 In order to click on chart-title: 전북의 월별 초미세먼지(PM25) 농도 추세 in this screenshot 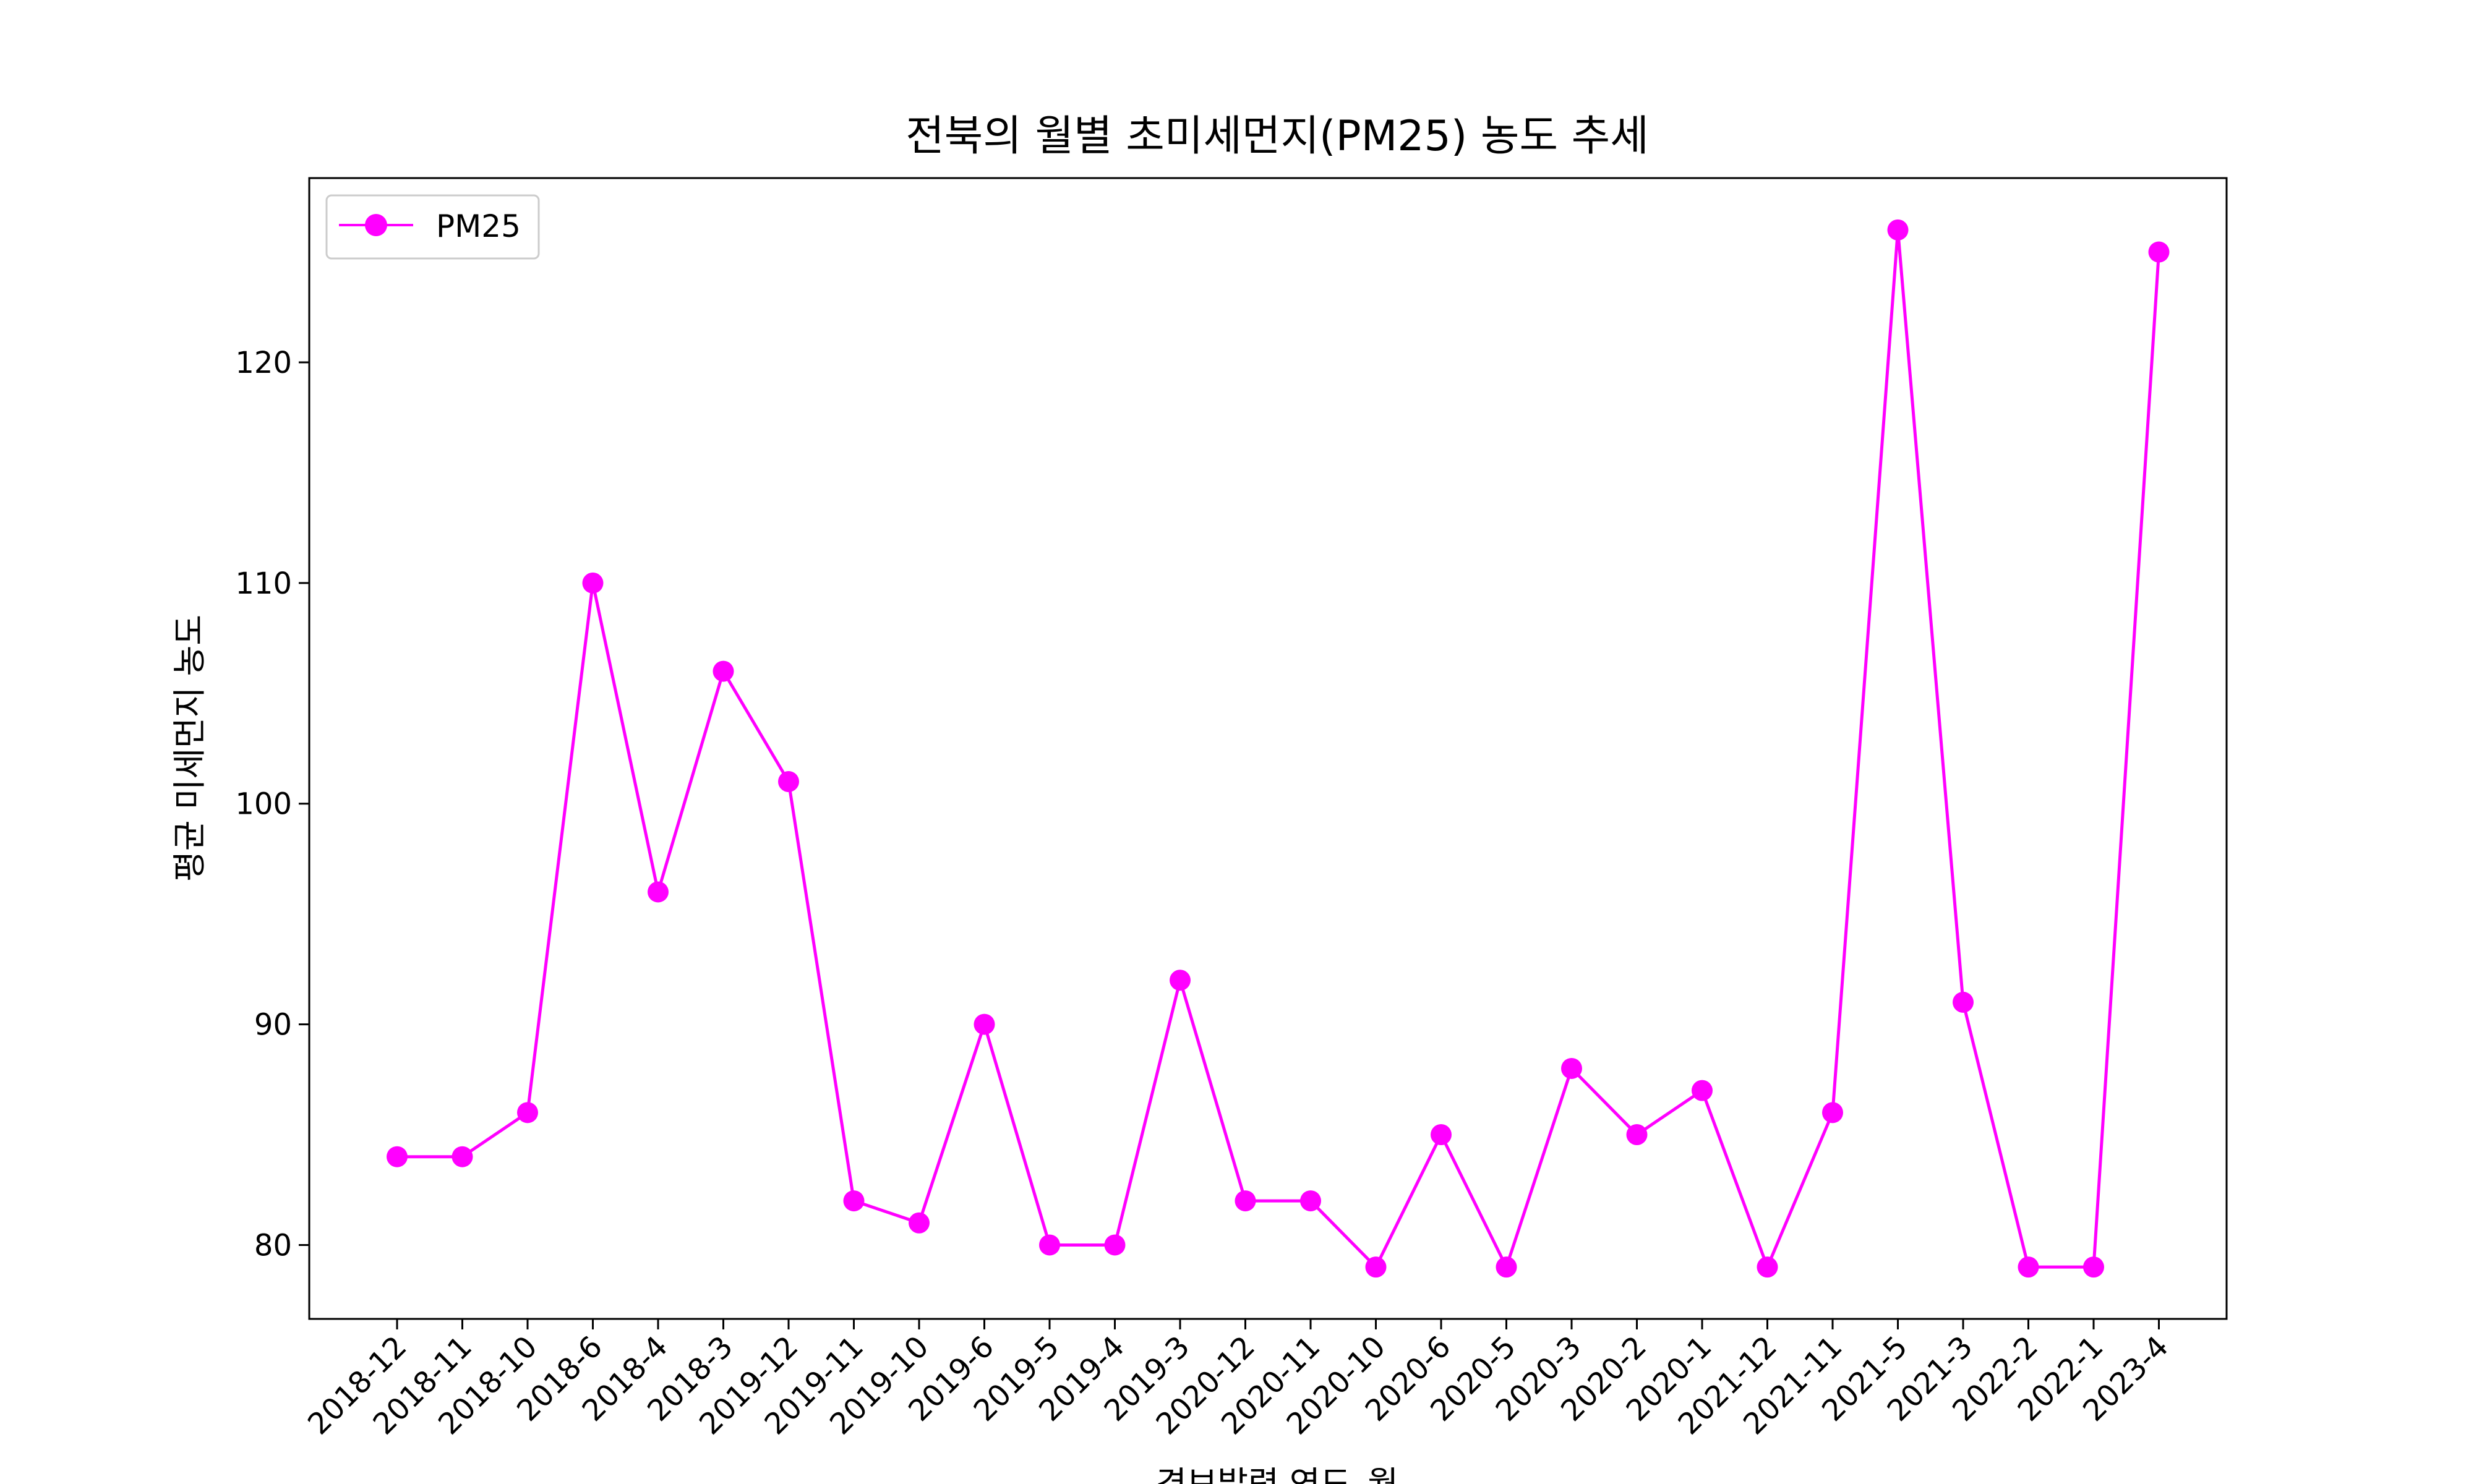, I will do `click(1277, 136)`.